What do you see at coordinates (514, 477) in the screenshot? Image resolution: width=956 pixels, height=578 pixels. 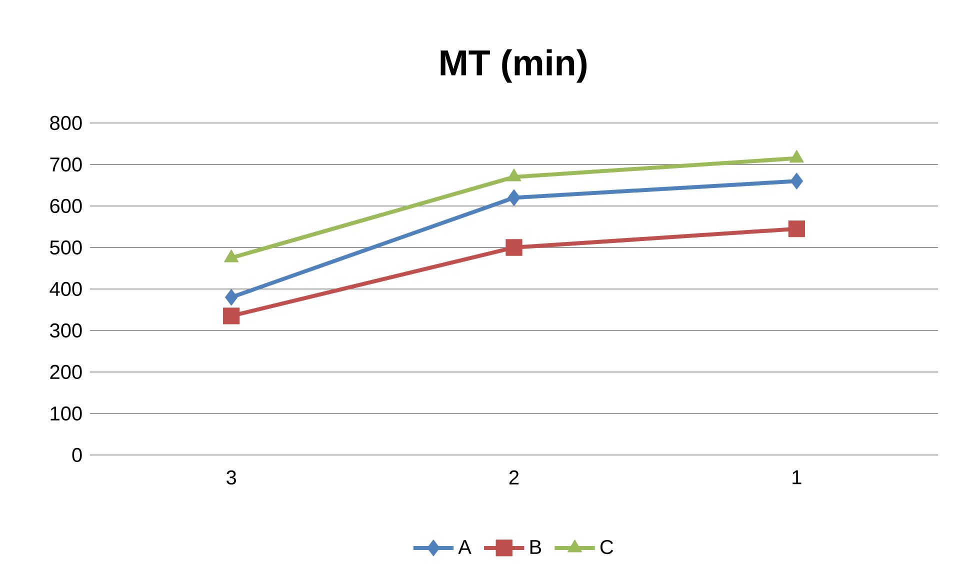 I see `x-tick-label: 2` at bounding box center [514, 477].